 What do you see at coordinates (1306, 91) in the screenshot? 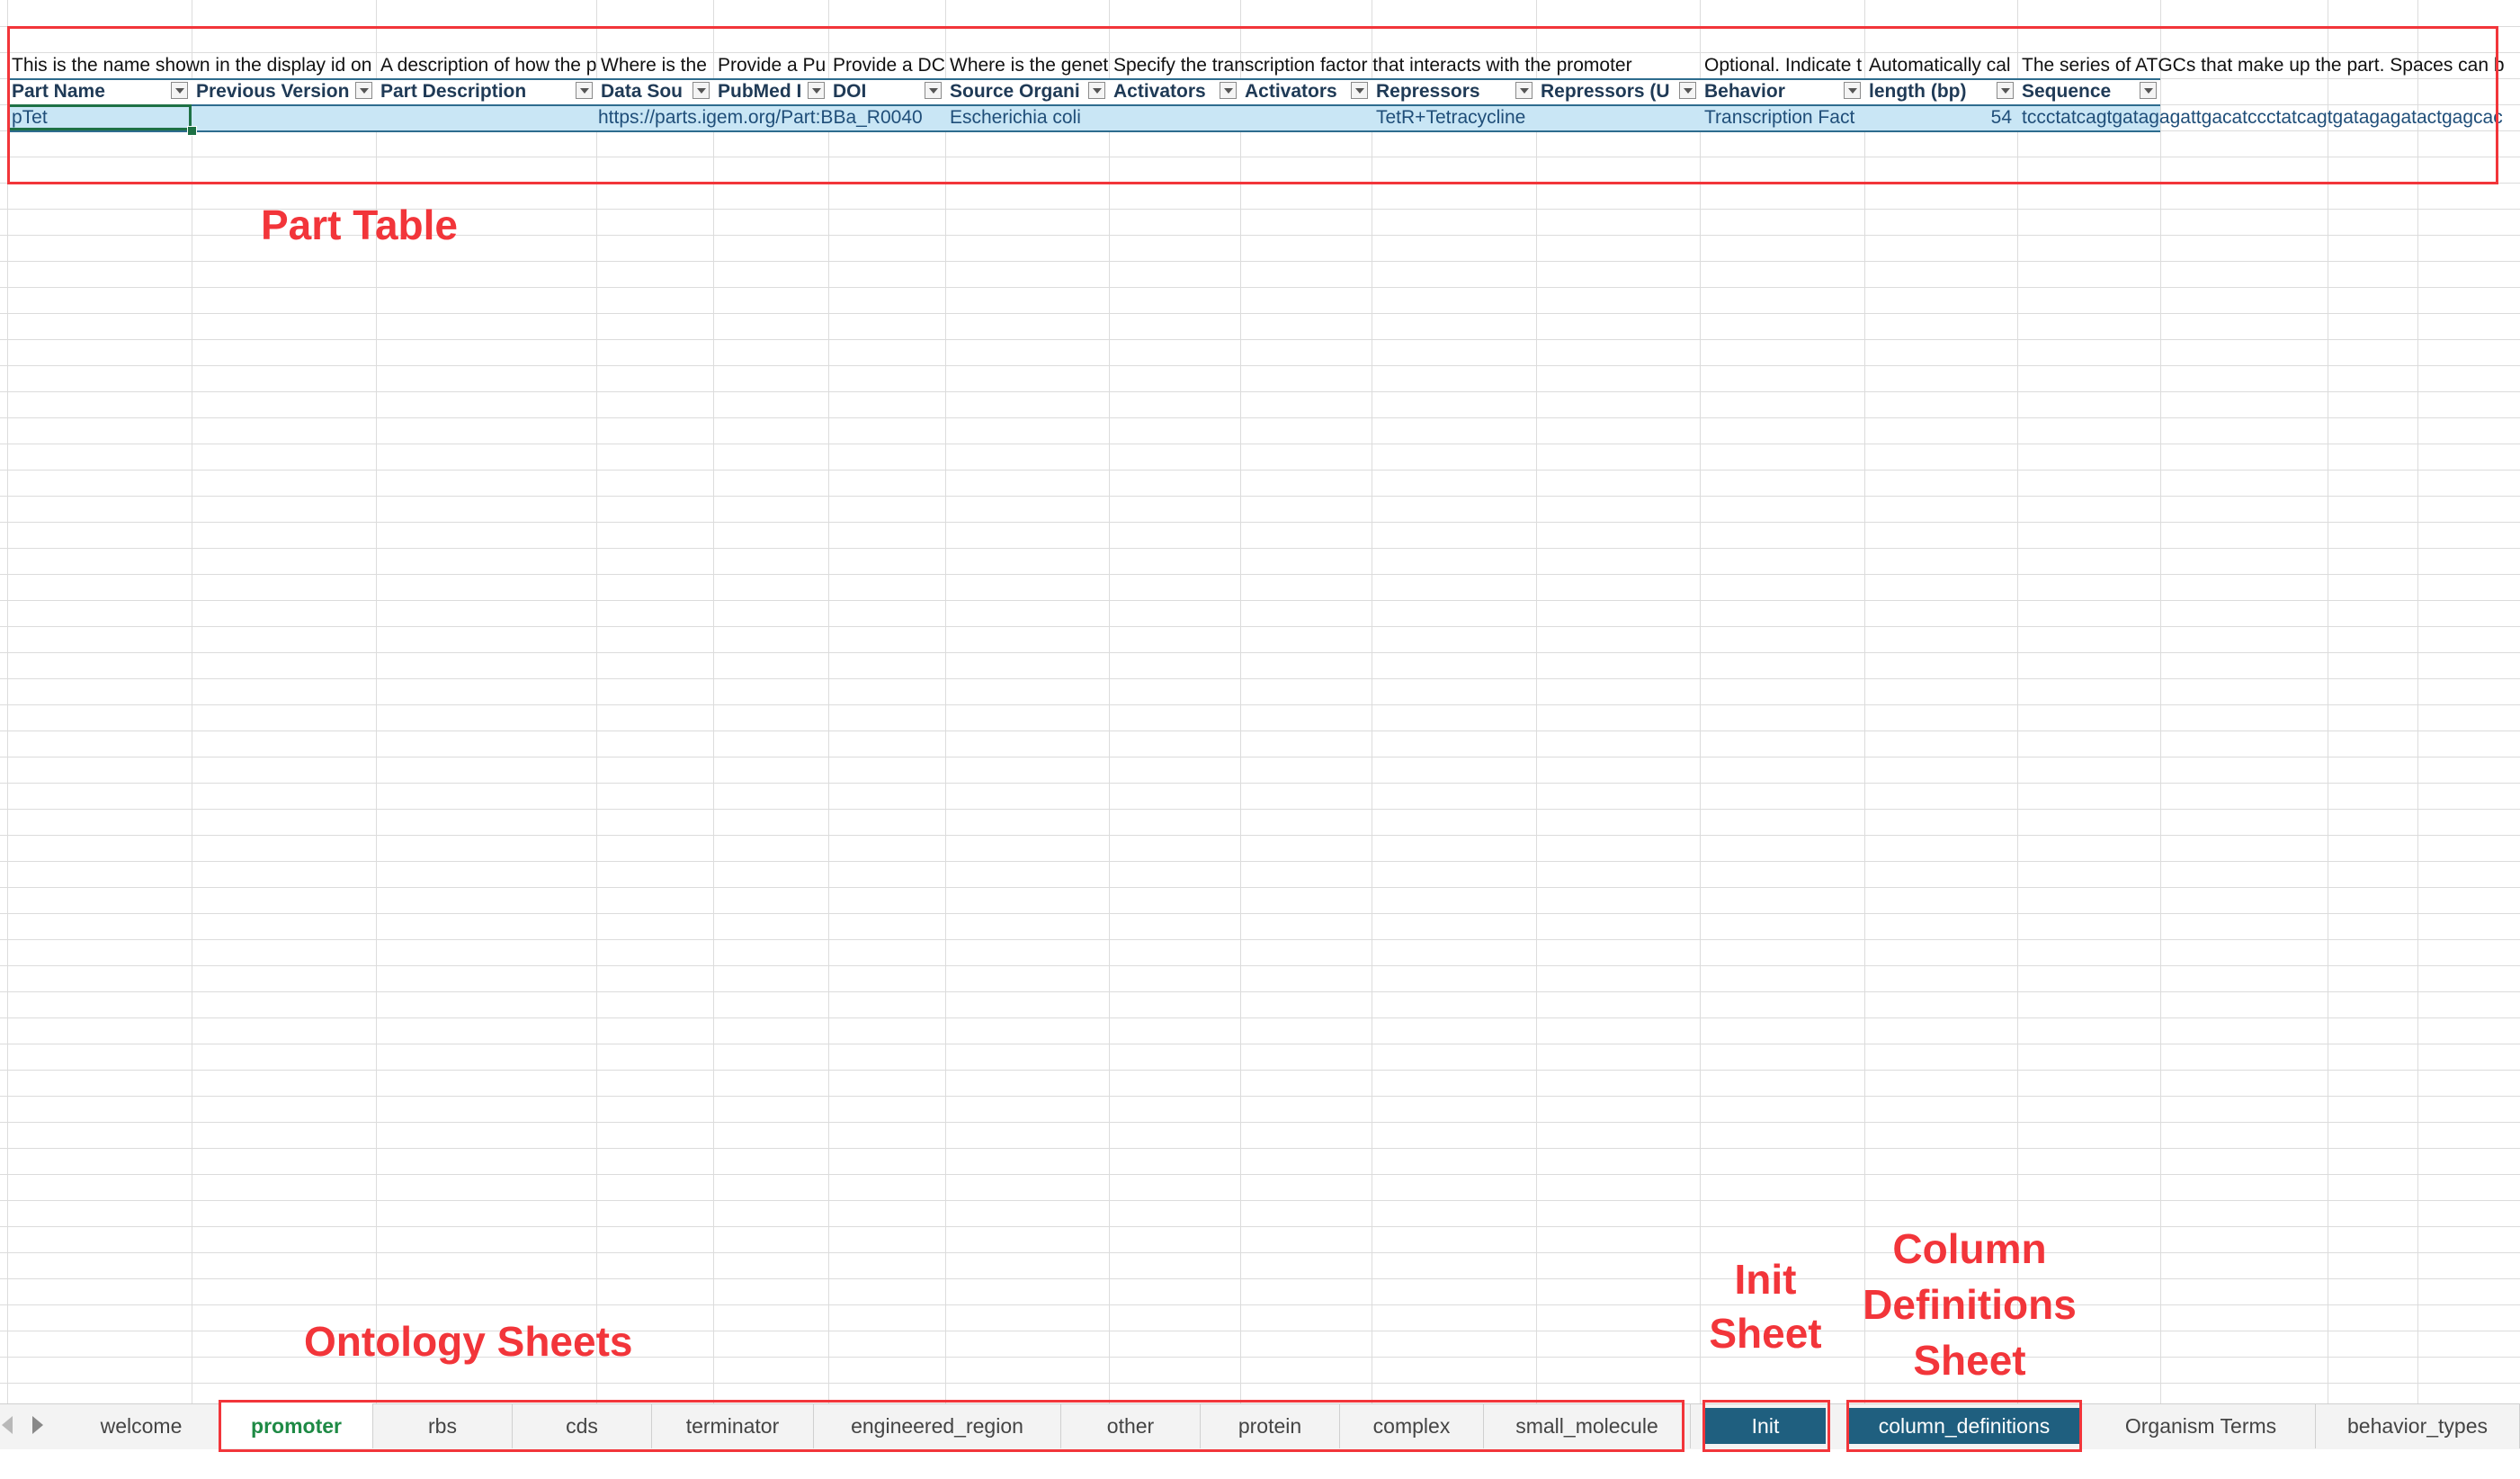
I see `header-activators-2: Activators` at bounding box center [1306, 91].